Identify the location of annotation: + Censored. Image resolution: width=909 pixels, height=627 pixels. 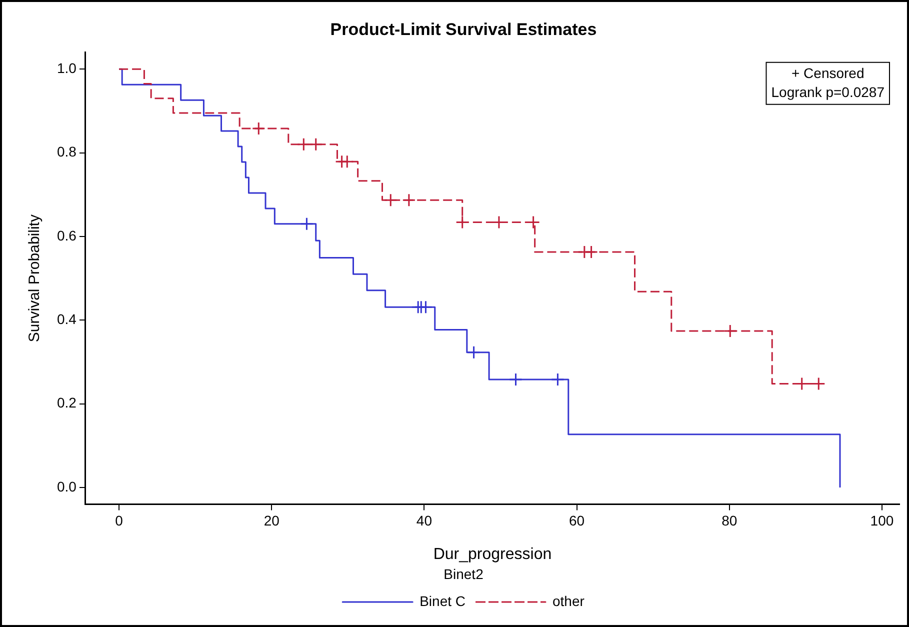
(827, 72).